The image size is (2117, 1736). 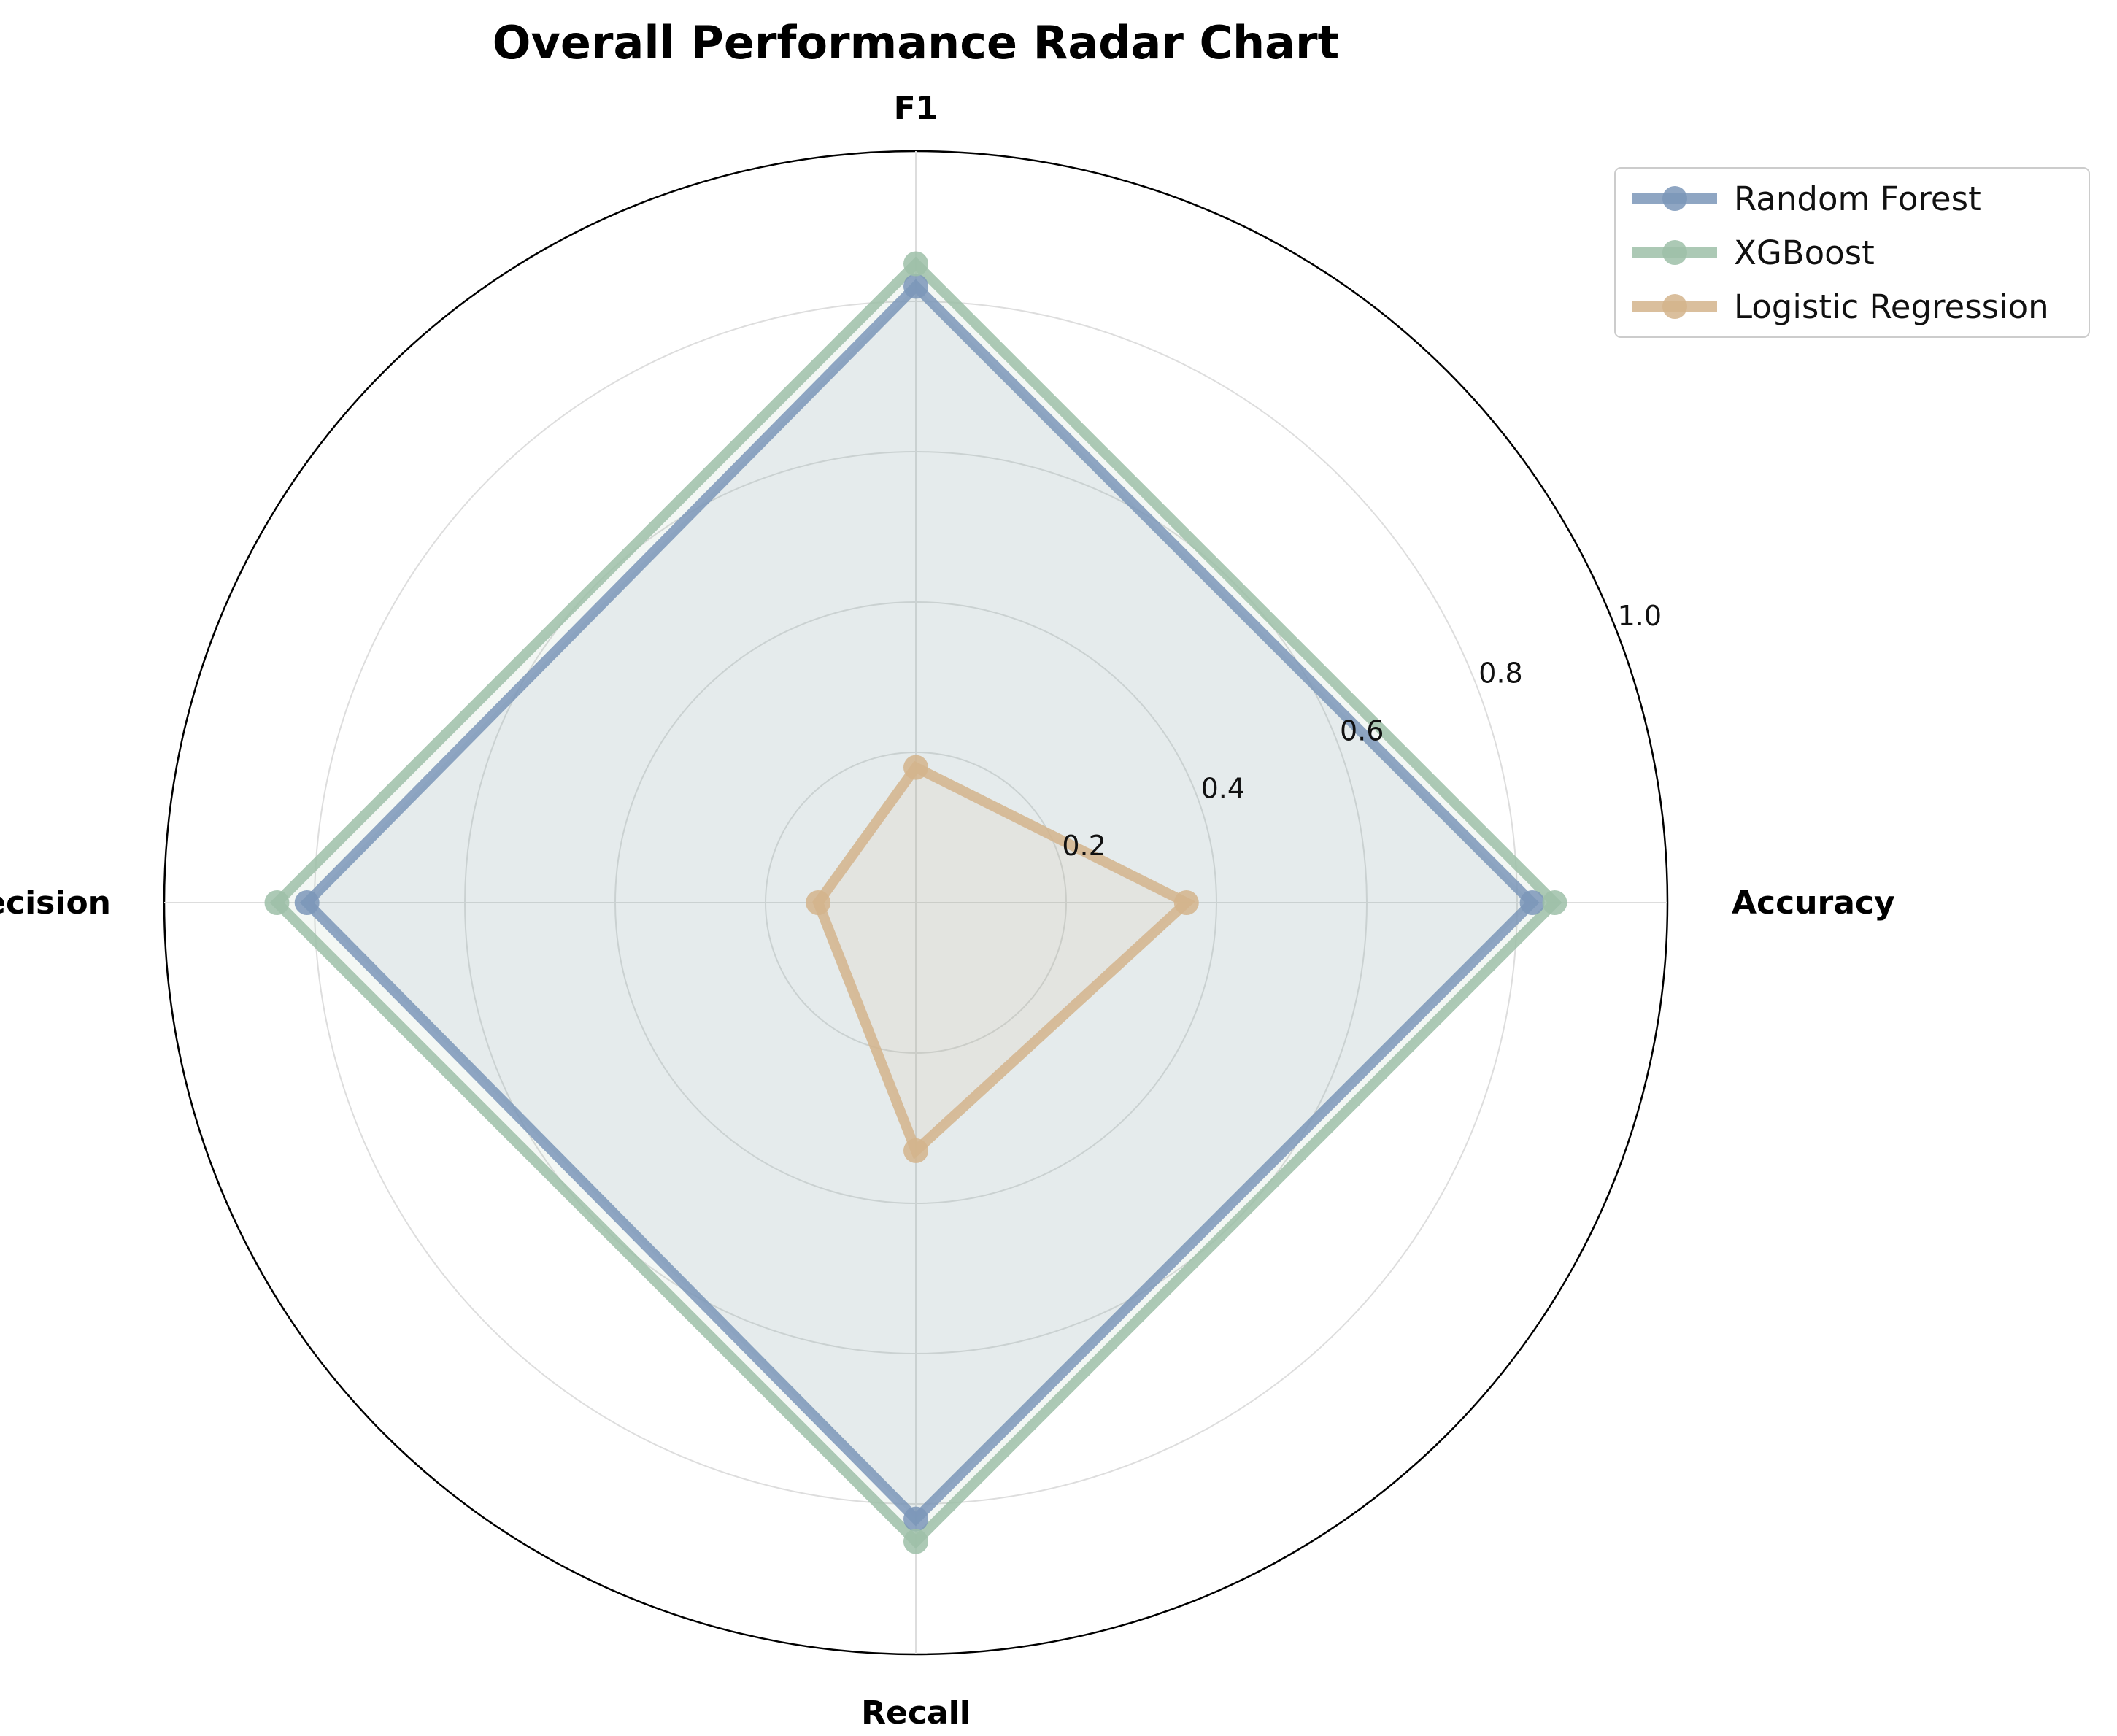 I want to click on legend-marker-random-forest, so click(x=1674, y=198).